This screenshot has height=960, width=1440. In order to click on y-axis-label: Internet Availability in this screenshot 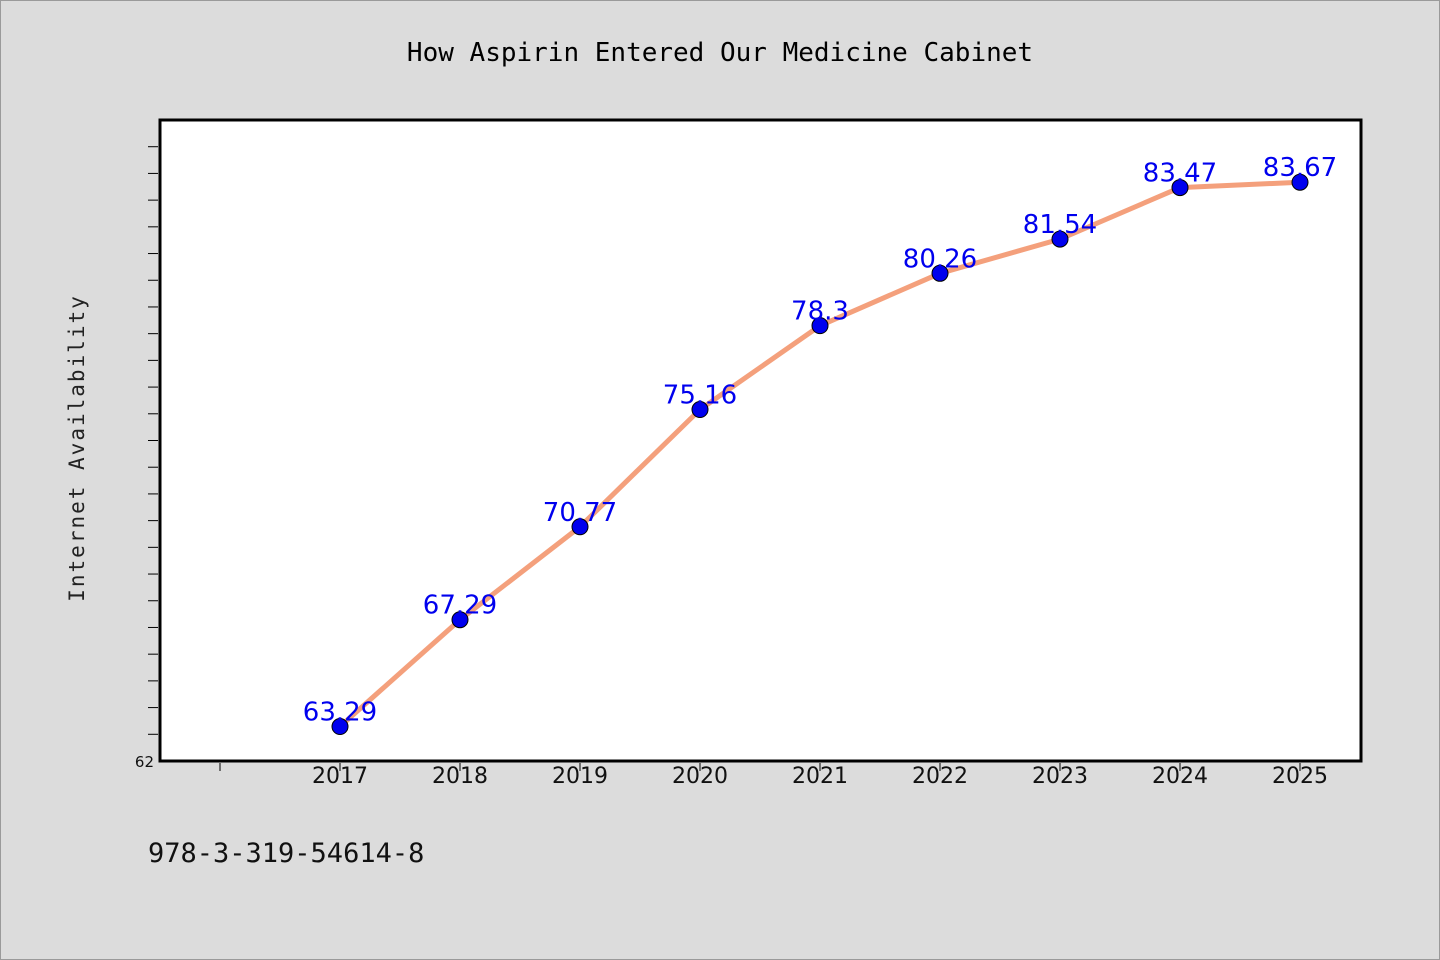, I will do `click(77, 448)`.